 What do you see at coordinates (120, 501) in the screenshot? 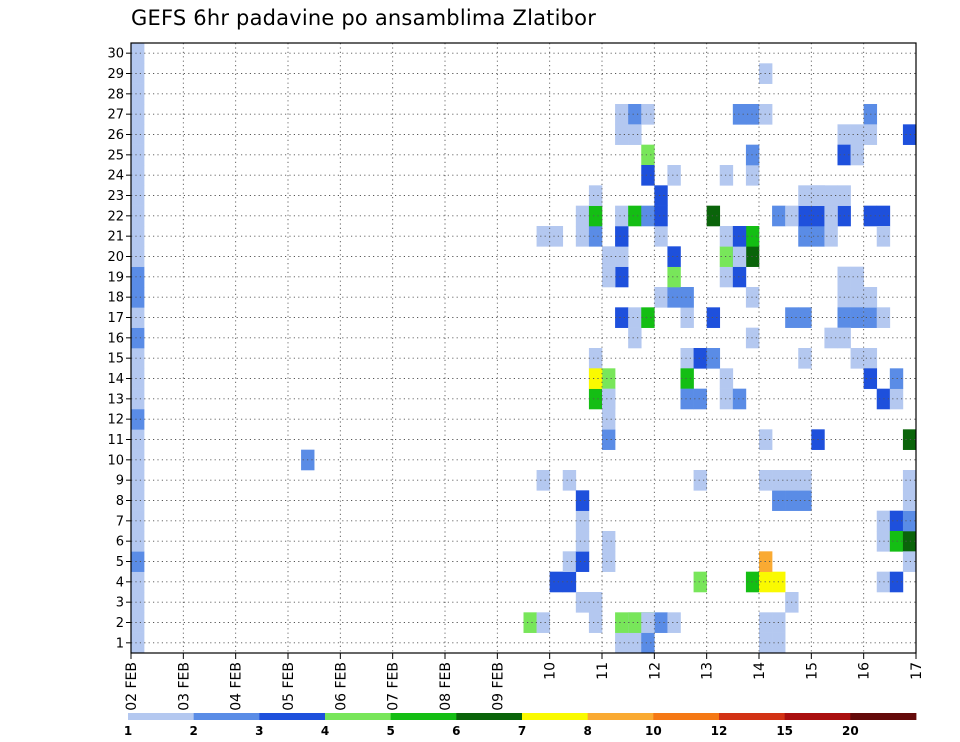
I see `y-tick-label: 8` at bounding box center [120, 501].